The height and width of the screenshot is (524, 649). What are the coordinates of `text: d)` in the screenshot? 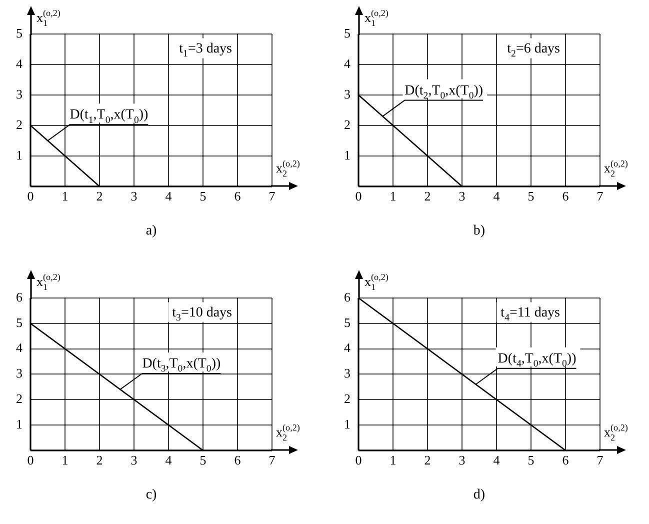 It's located at (479, 494).